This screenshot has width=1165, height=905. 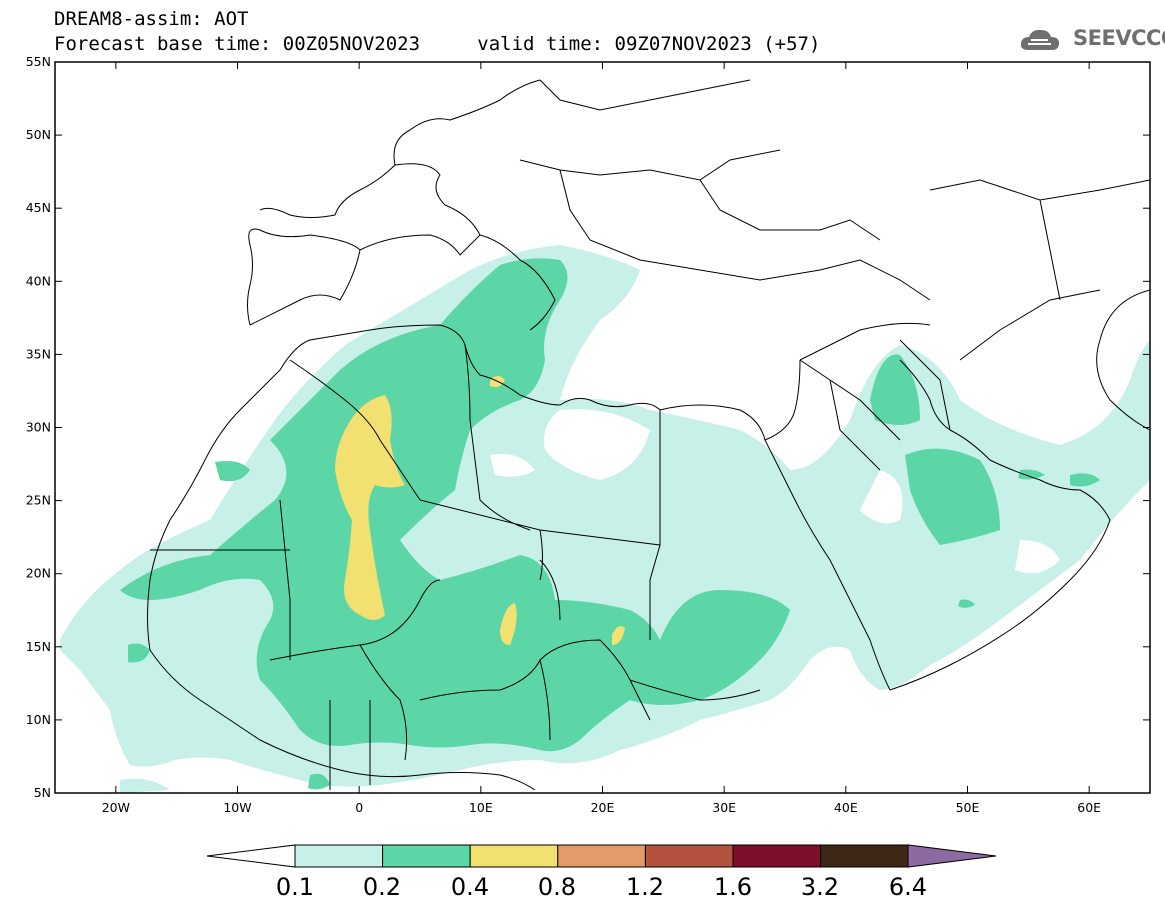 I want to click on colorbar-label: 0.4, so click(x=470, y=887).